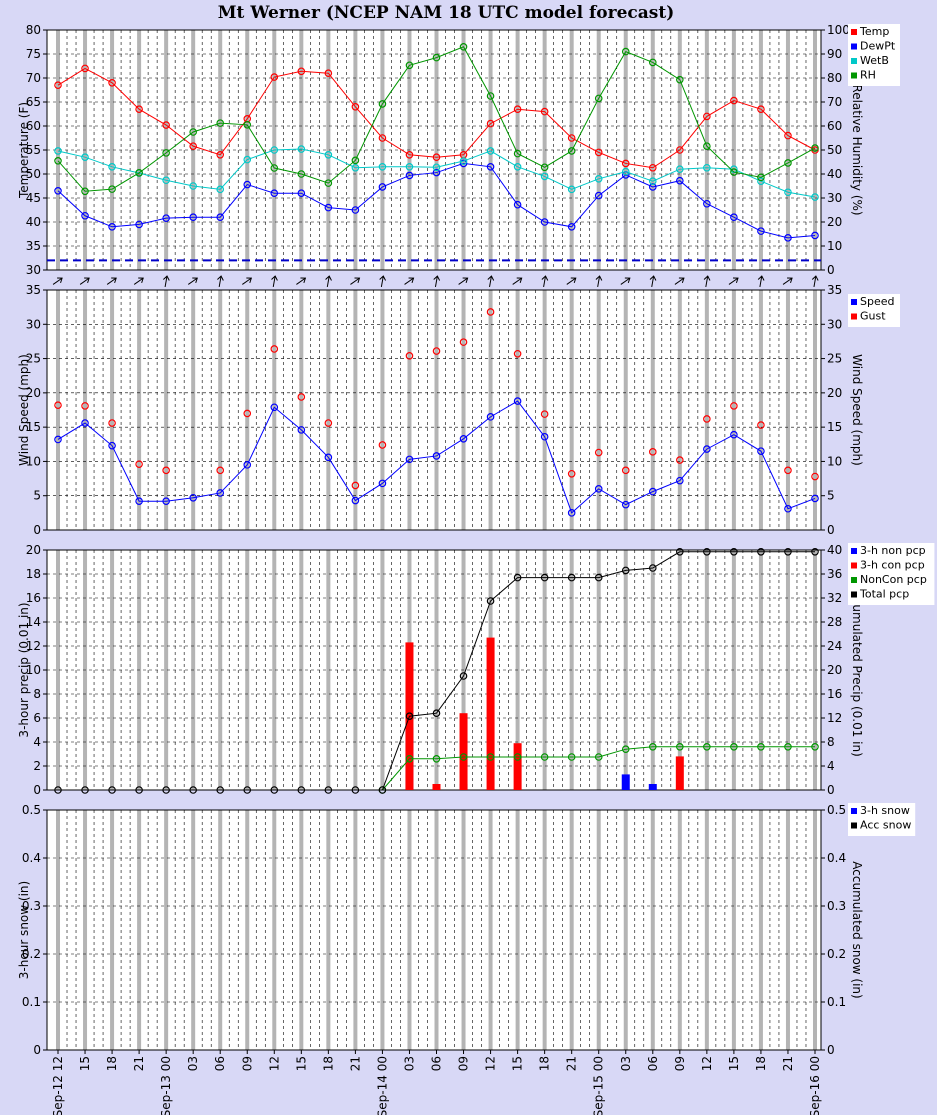  What do you see at coordinates (33, 461) in the screenshot?
I see `y-tick-label: 10` at bounding box center [33, 461].